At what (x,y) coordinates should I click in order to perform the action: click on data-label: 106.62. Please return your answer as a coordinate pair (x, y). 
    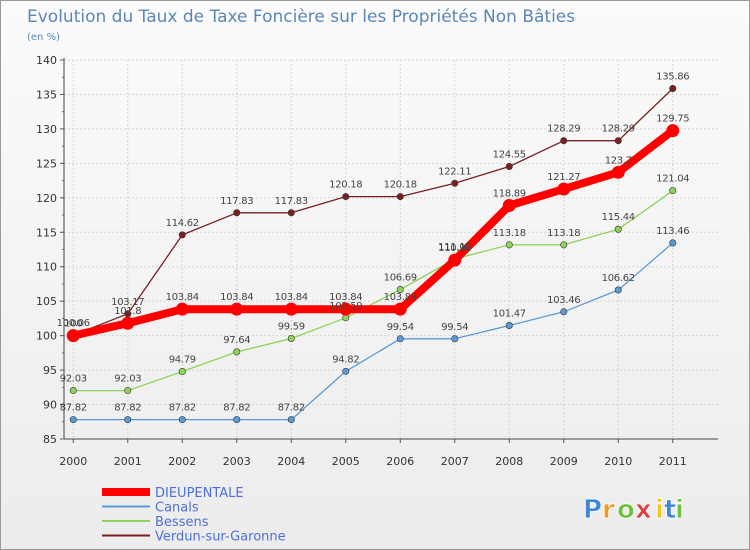
    Looking at the image, I should click on (618, 278).